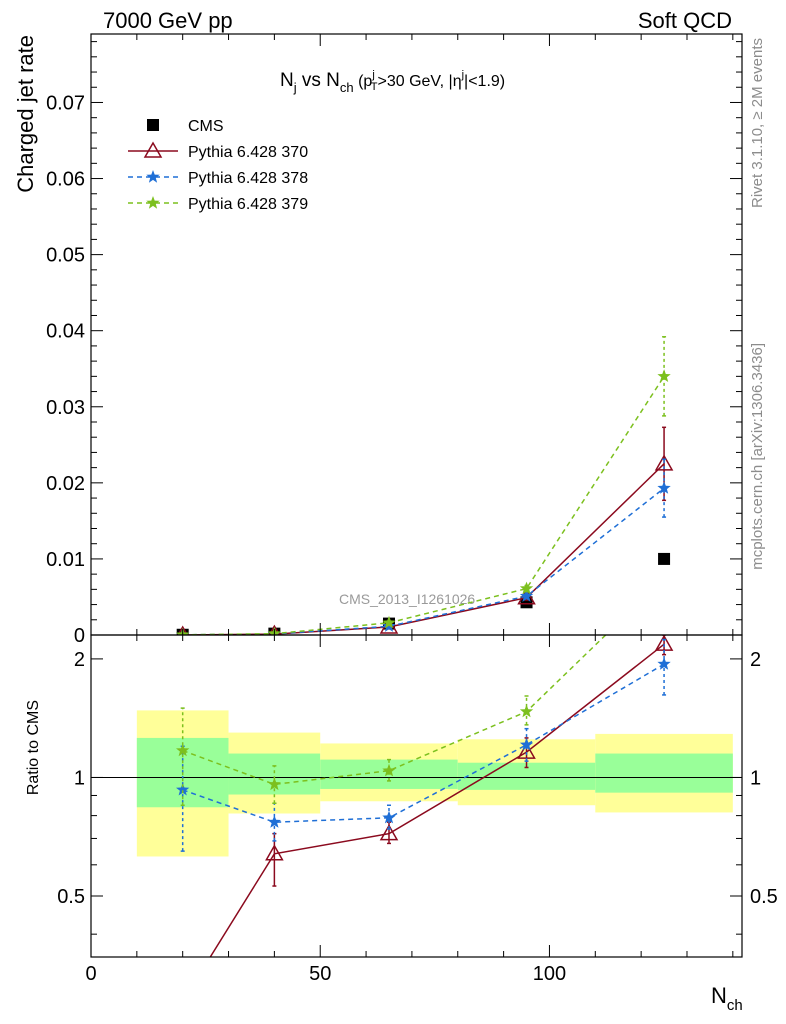  Describe the element at coordinates (25, 114) in the screenshot. I see `main-ylabel: Charged jet rate` at that location.